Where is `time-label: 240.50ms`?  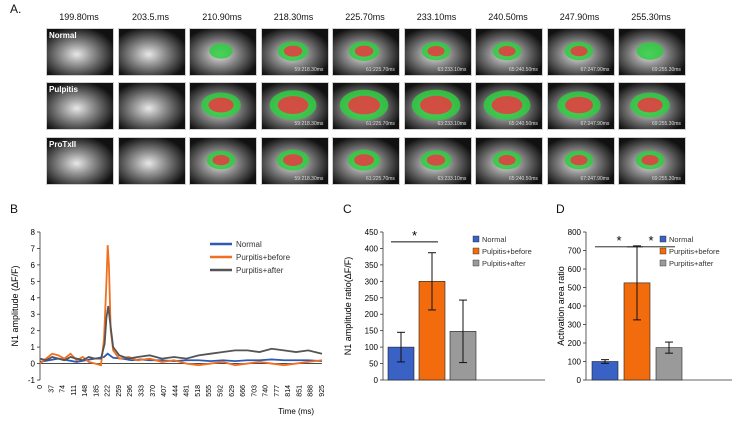
time-label: 240.50ms is located at coordinates (508, 17).